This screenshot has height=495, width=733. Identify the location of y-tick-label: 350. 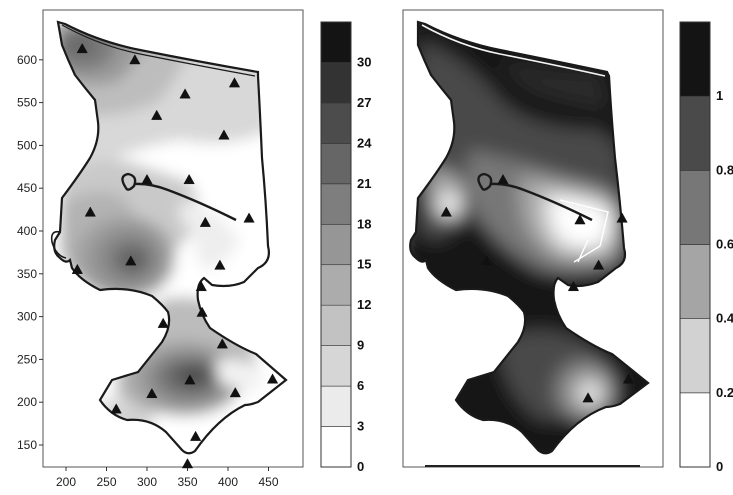
(27, 274).